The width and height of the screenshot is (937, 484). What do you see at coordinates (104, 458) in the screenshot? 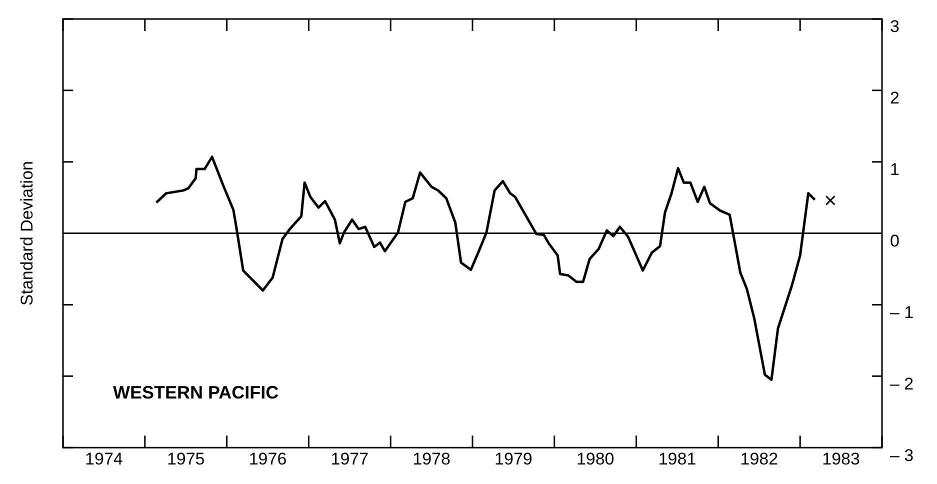
I see `x-tick-label: 1974` at bounding box center [104, 458].